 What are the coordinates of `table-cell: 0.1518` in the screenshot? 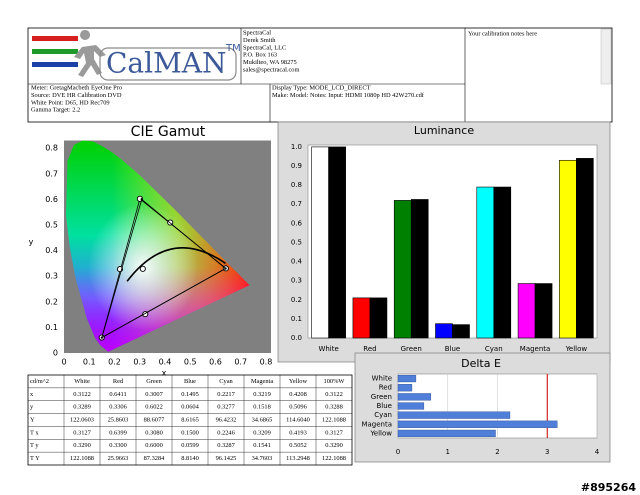 It's located at (262, 407).